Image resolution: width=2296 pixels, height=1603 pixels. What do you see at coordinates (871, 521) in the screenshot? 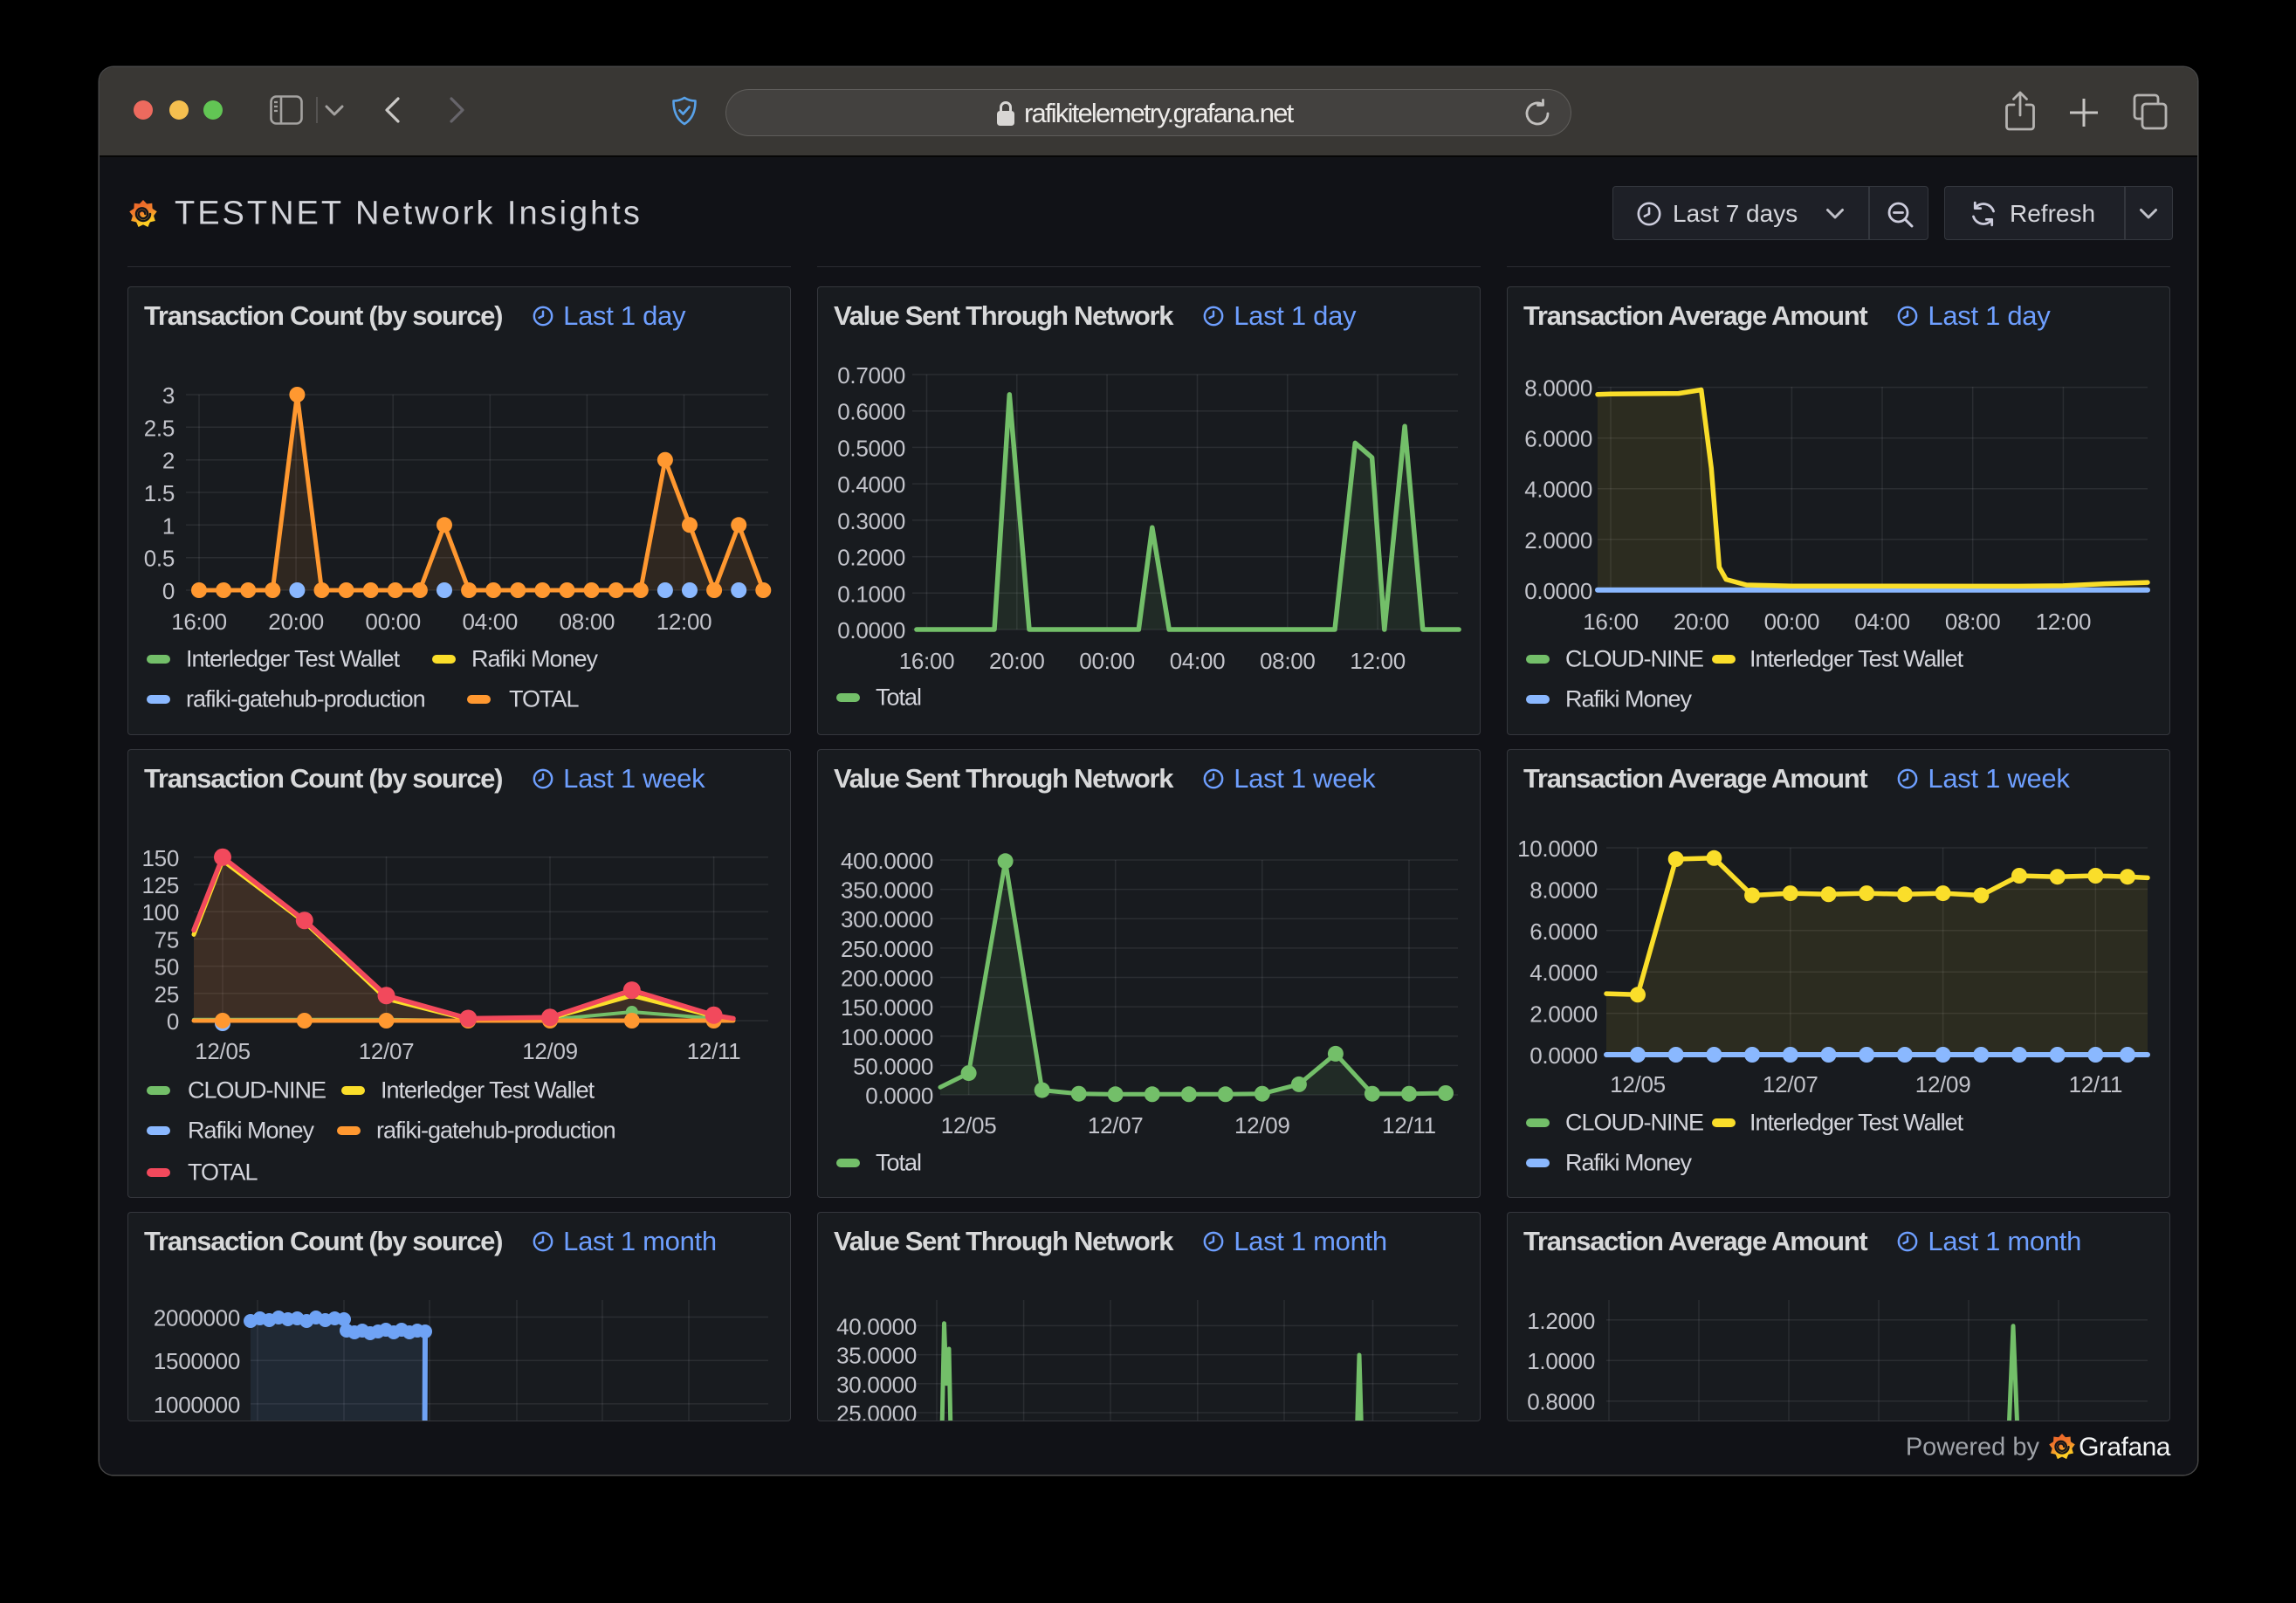
I see `svg-text: 0.3000` at bounding box center [871, 521].